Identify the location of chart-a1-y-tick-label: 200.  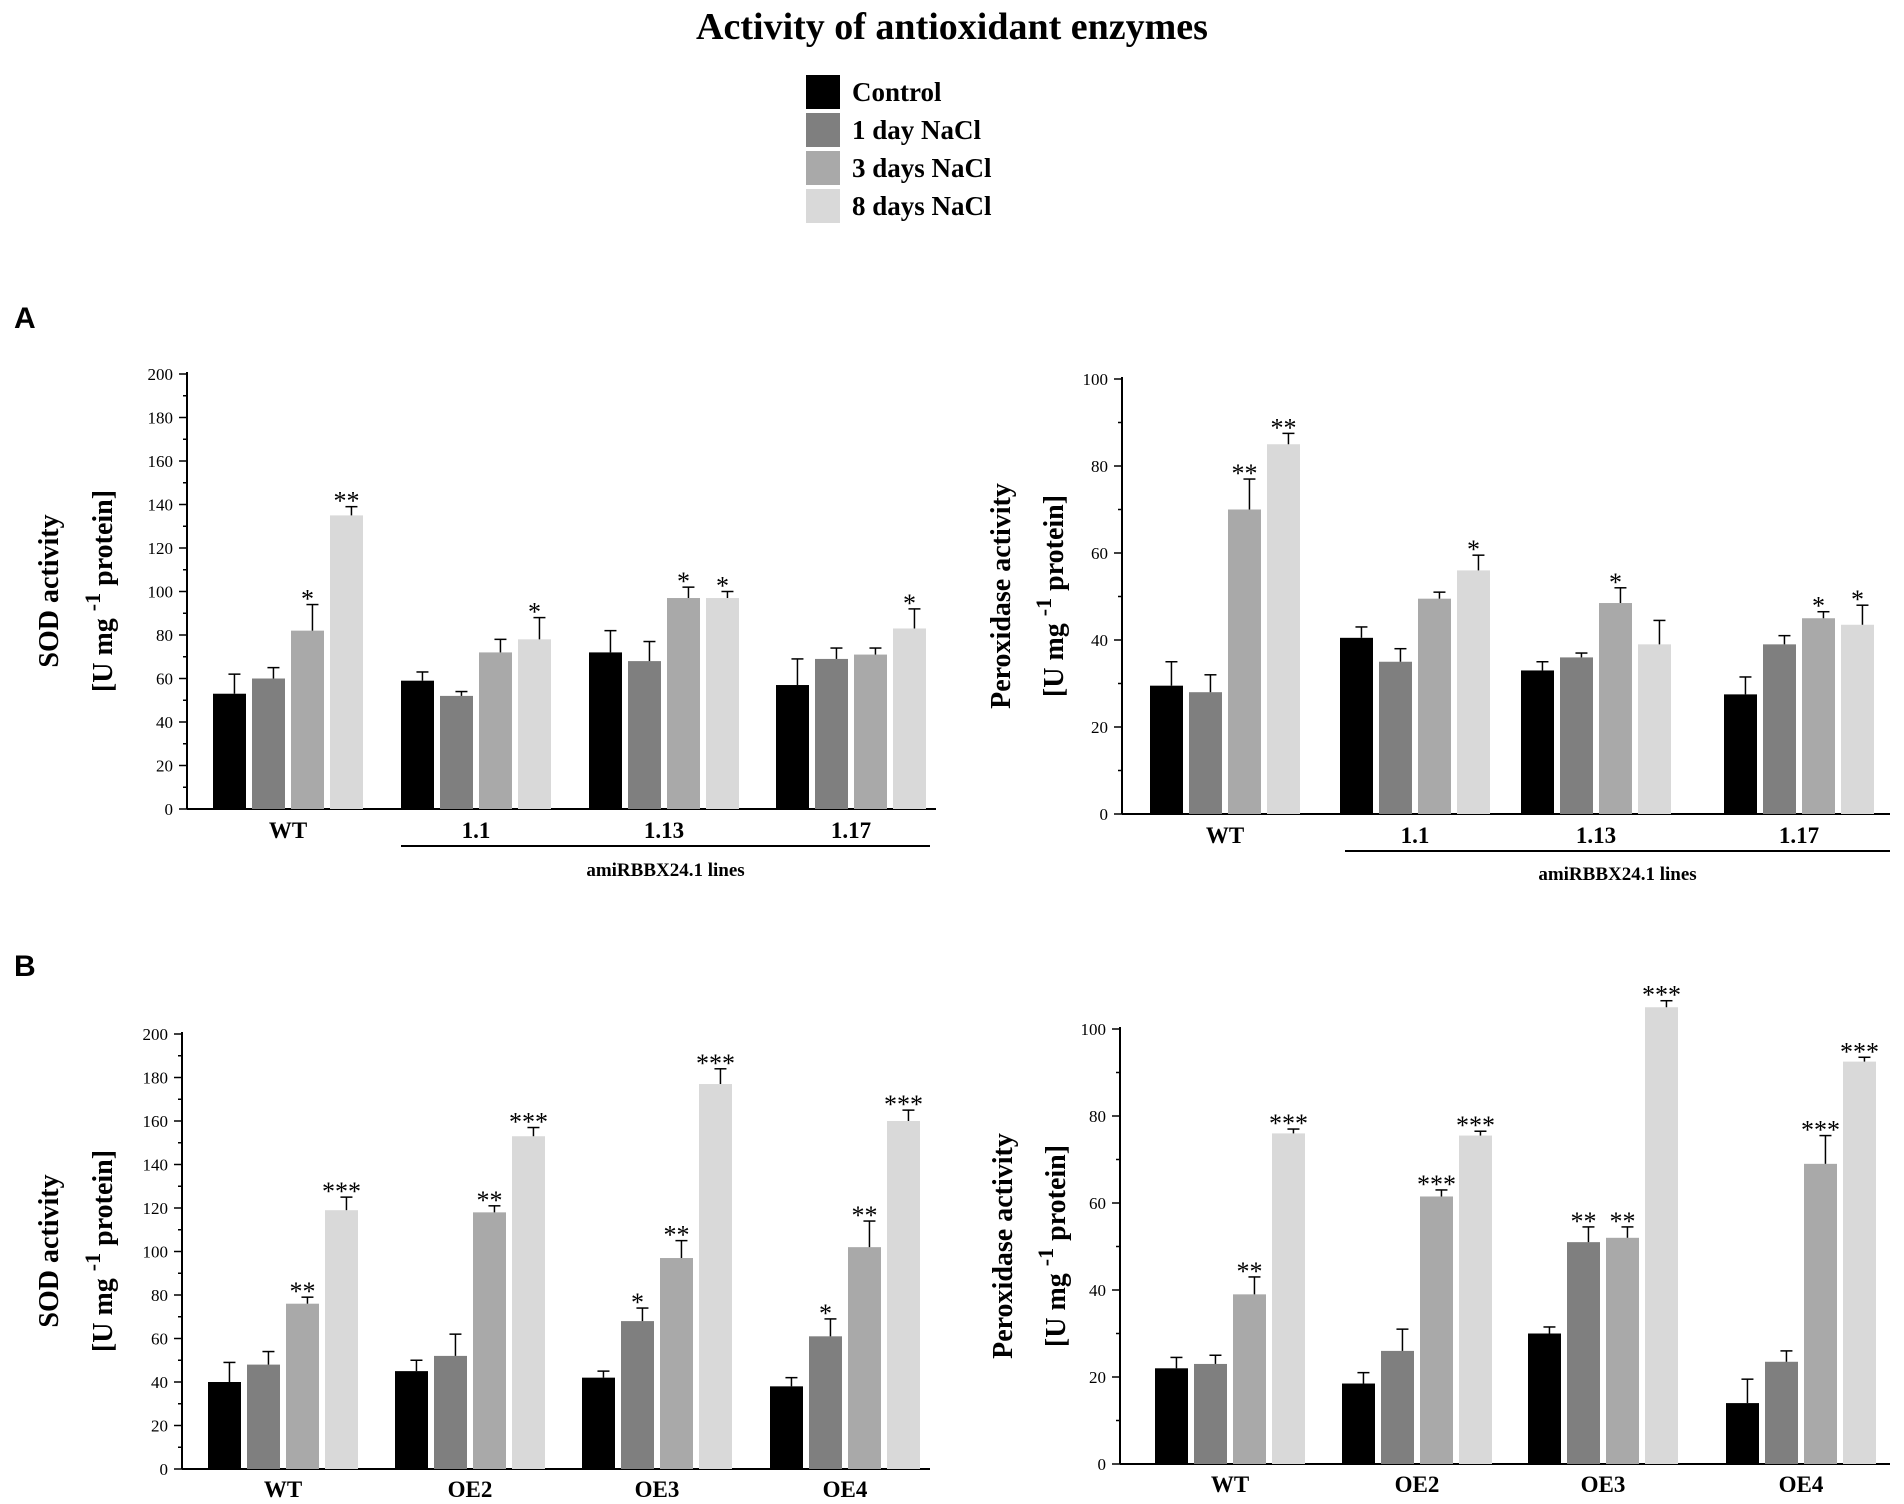
(161, 374).